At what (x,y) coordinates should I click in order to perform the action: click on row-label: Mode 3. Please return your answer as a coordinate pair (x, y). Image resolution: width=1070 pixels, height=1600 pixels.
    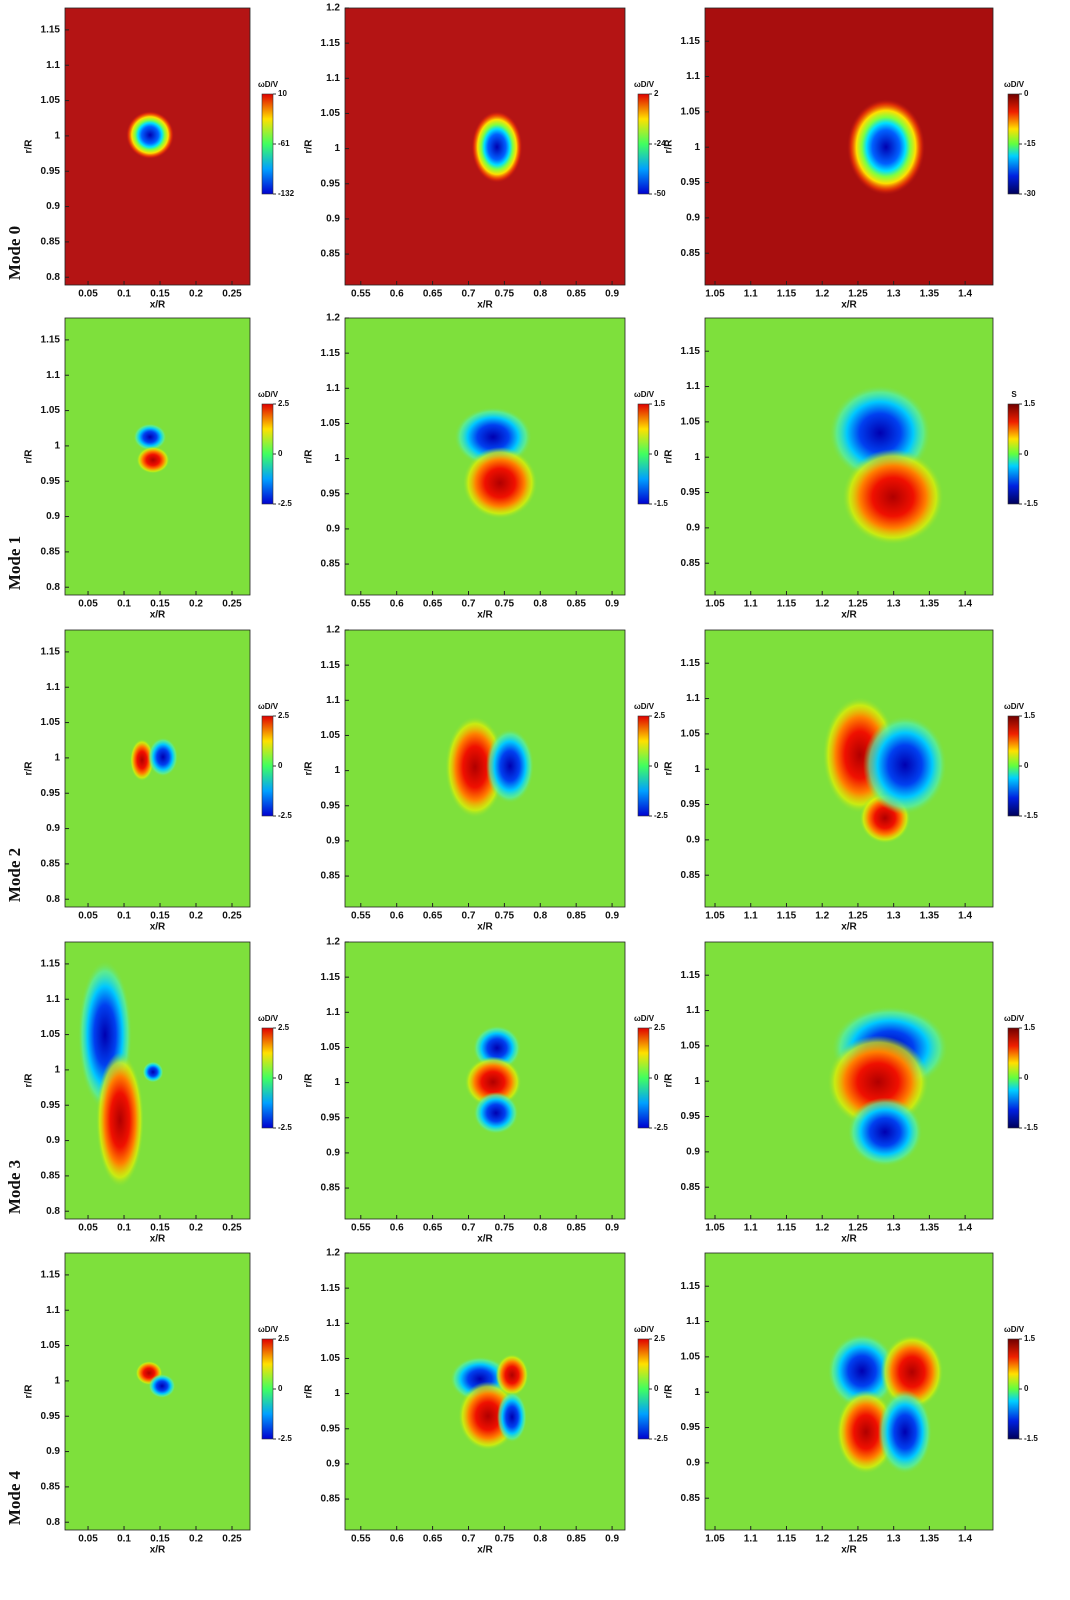
    Looking at the image, I should click on (14, 1187).